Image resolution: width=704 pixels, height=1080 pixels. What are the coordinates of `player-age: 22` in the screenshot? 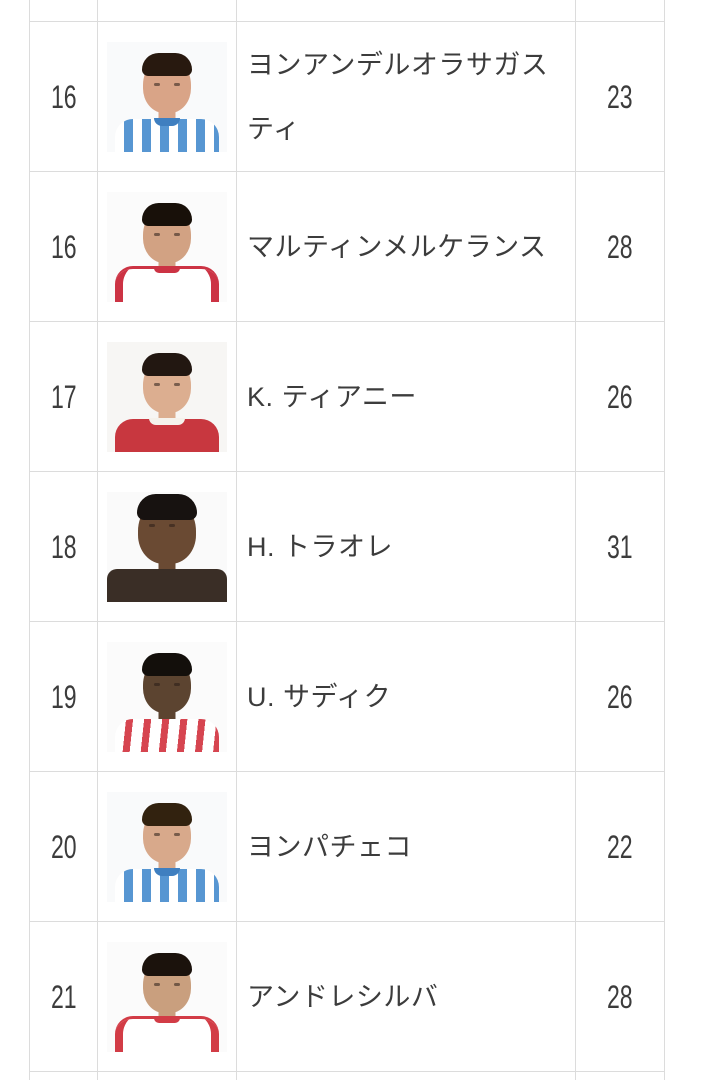 It's located at (620, 846).